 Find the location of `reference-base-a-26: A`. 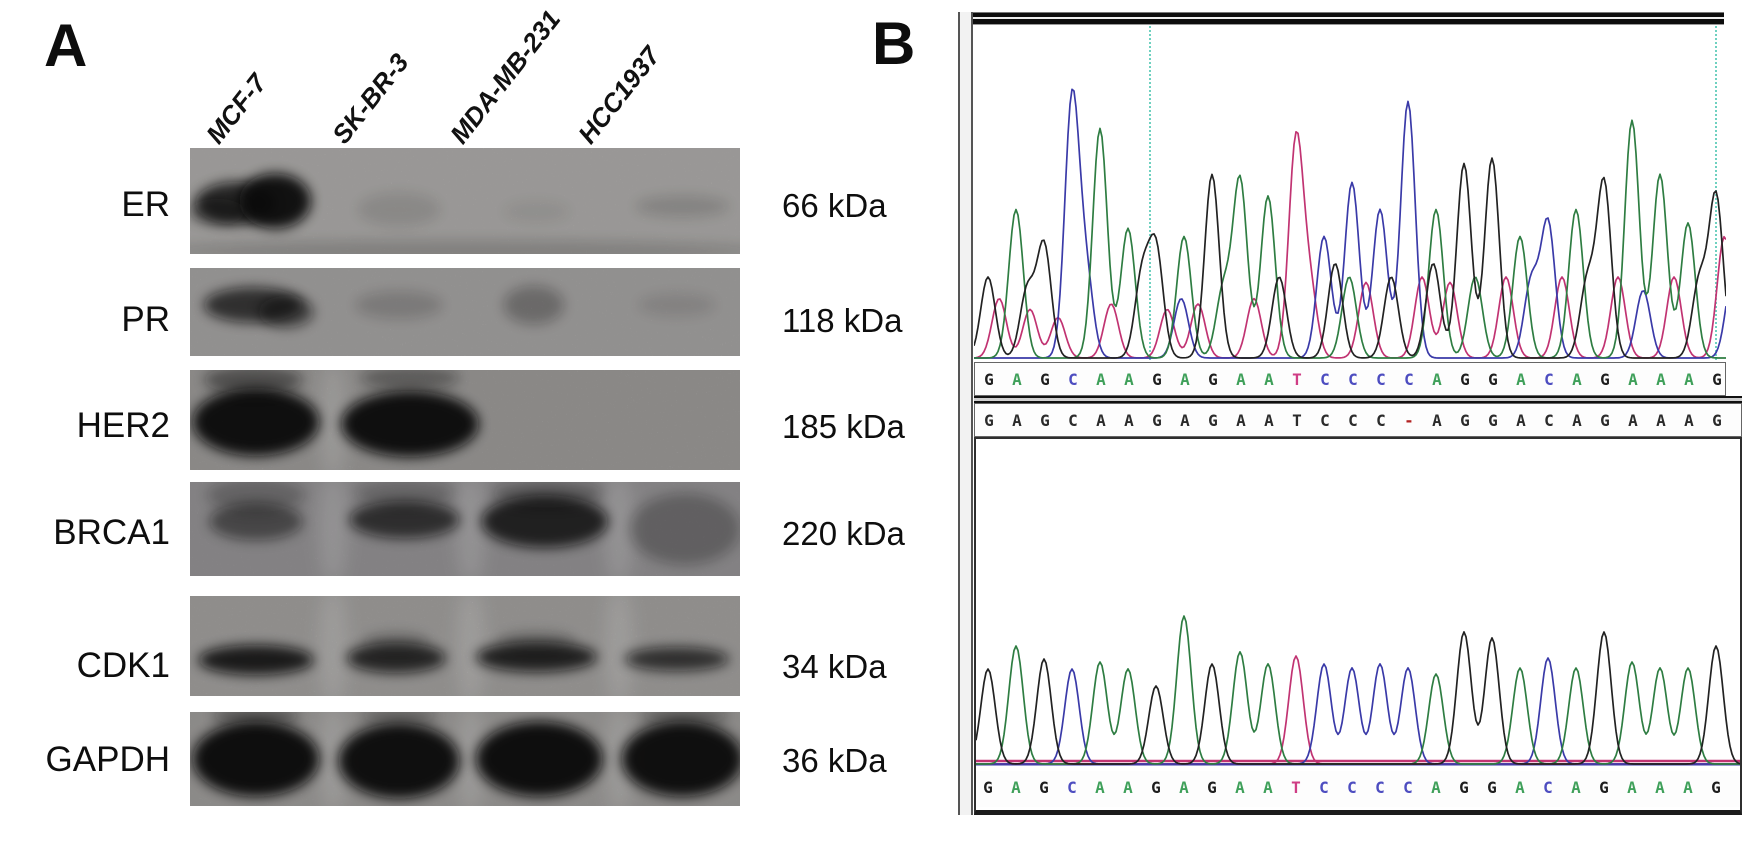

reference-base-a-26: A is located at coordinates (1689, 420).